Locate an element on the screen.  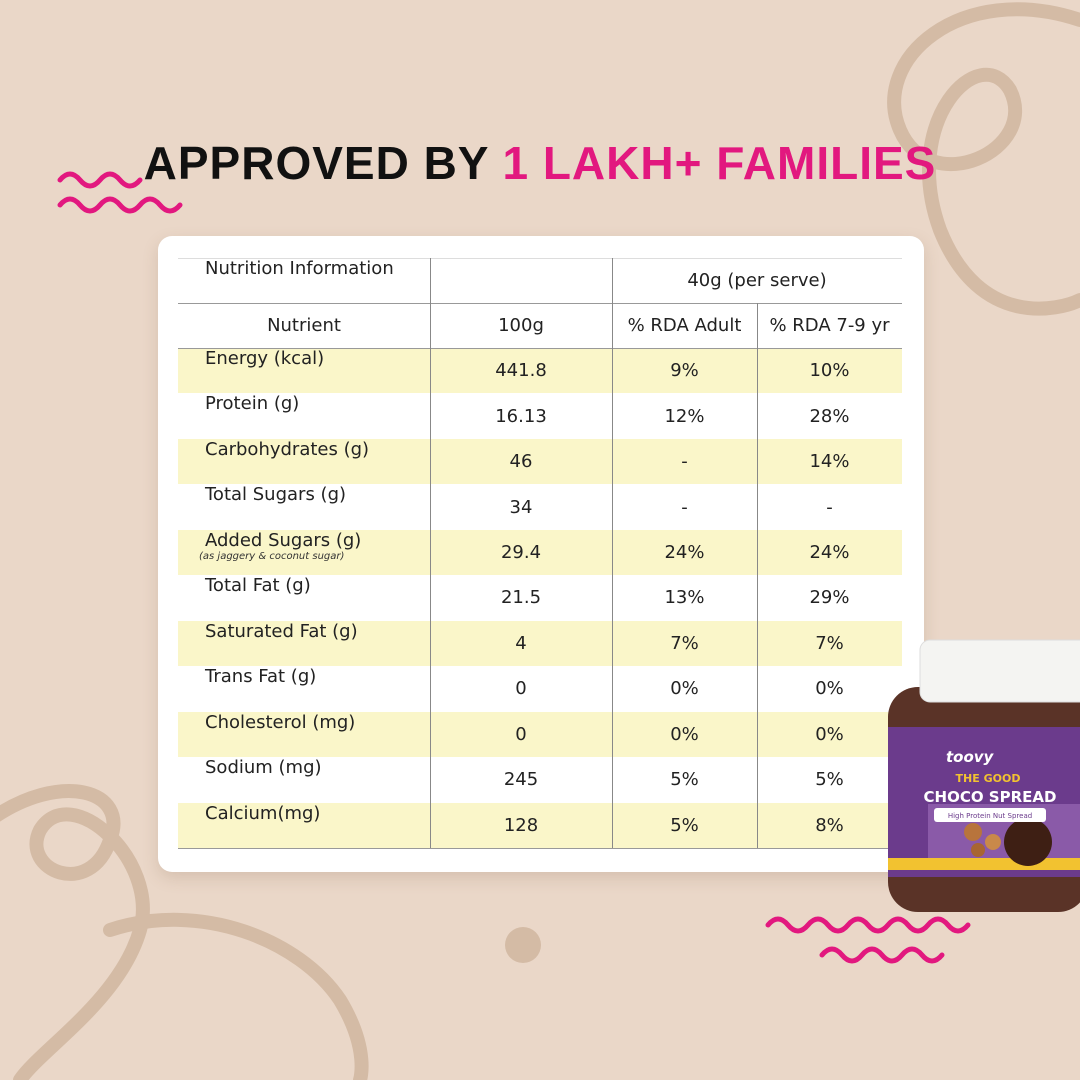
headline: APPROVED BY 1 LAKH+ FAMILIES is located at coordinates (540, 163).